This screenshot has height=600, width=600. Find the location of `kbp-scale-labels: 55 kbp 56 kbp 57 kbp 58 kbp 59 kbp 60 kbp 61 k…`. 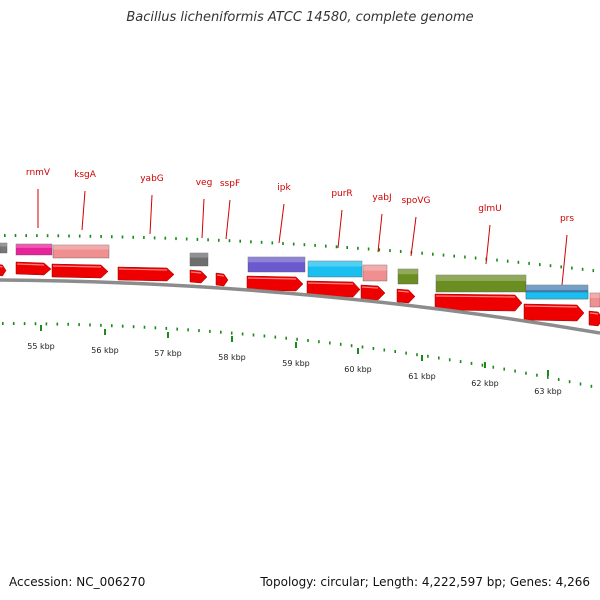

kbp-scale-labels: 55 kbp 56 kbp 57 kbp 58 kbp 59 kbp 60 kbp 61 k… is located at coordinates (294, 360).